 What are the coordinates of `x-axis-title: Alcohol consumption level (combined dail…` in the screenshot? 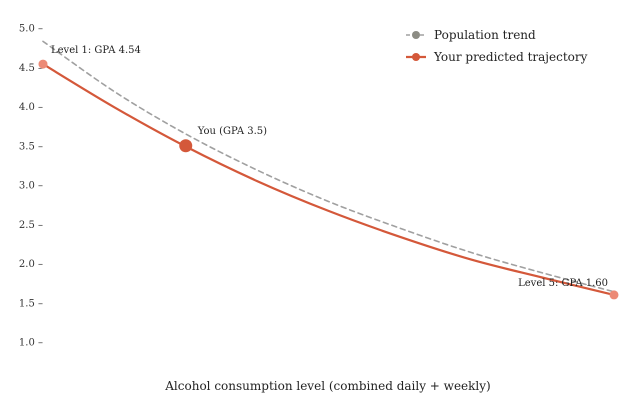 It's located at (327, 386).